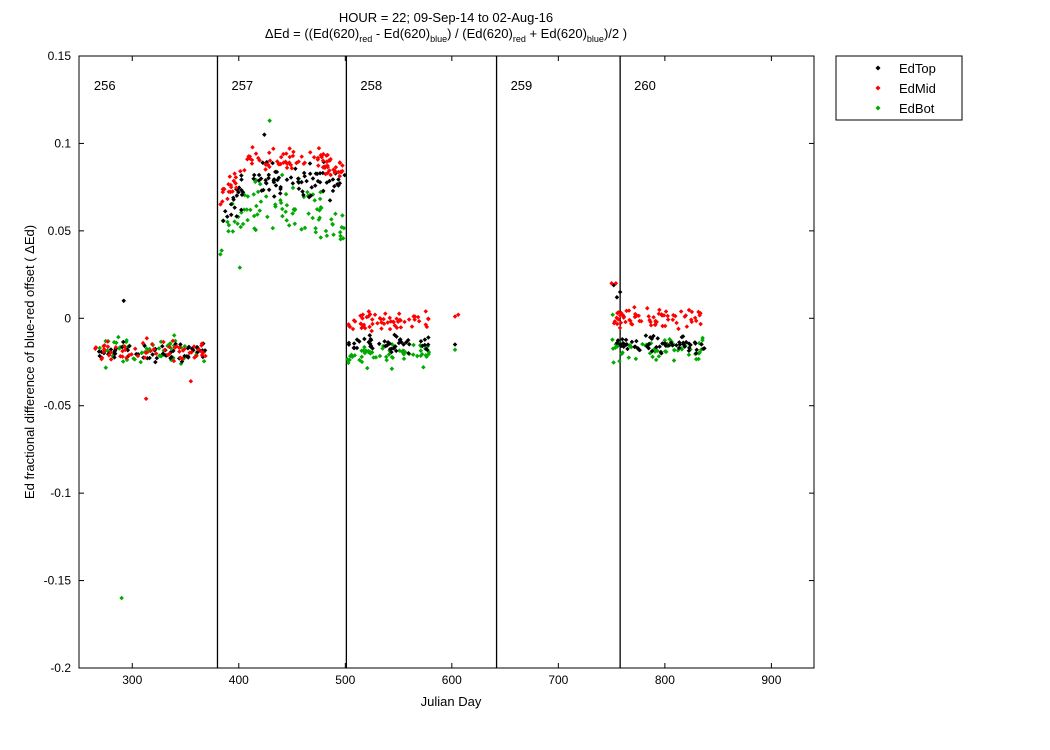 The height and width of the screenshot is (750, 1050). I want to click on chart-title: HOUR = 22; 09-Sep-14 to 02-Aug-16, so click(446, 17).